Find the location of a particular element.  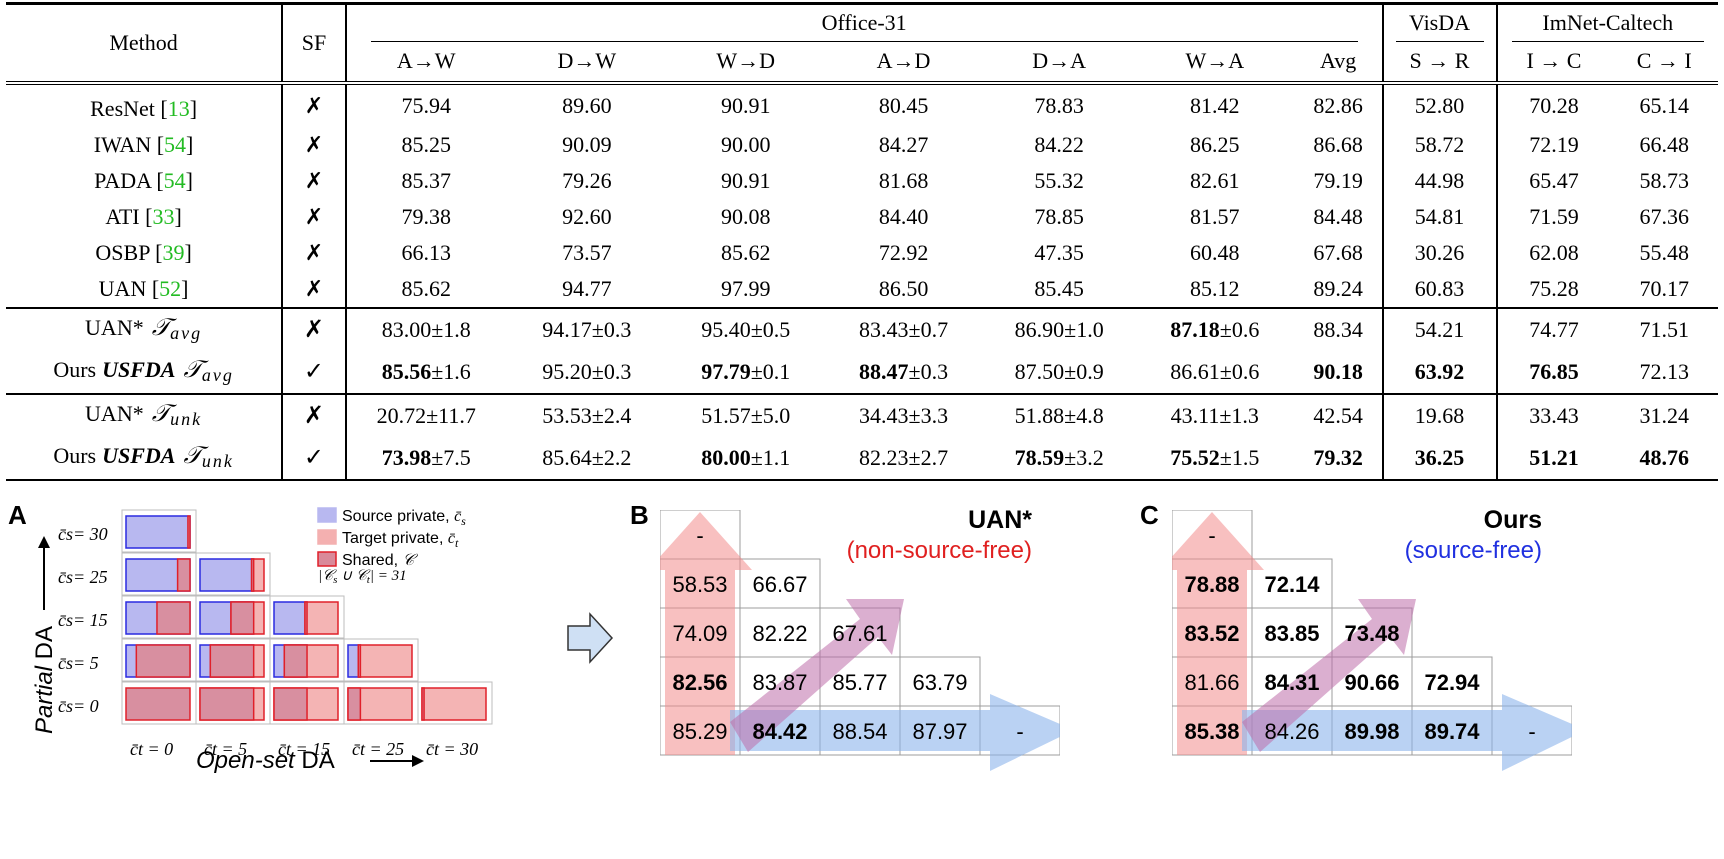

value-cell: 79.38 is located at coordinates (425, 217).